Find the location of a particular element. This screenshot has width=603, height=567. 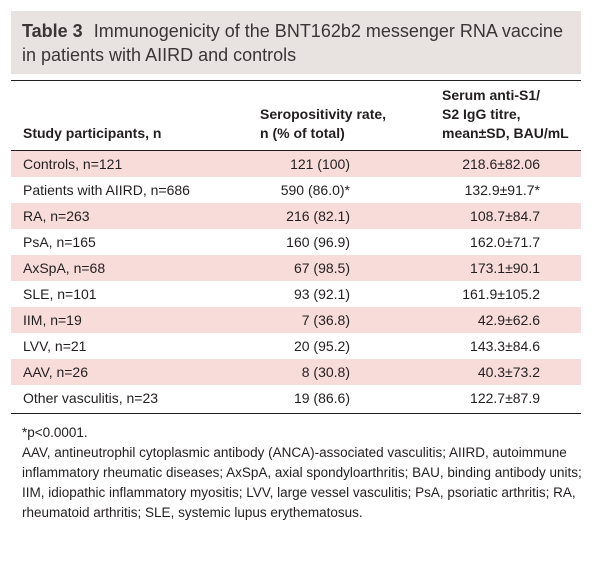

cell-participants: Patients with AIIRD, n=686 is located at coordinates (106, 190).